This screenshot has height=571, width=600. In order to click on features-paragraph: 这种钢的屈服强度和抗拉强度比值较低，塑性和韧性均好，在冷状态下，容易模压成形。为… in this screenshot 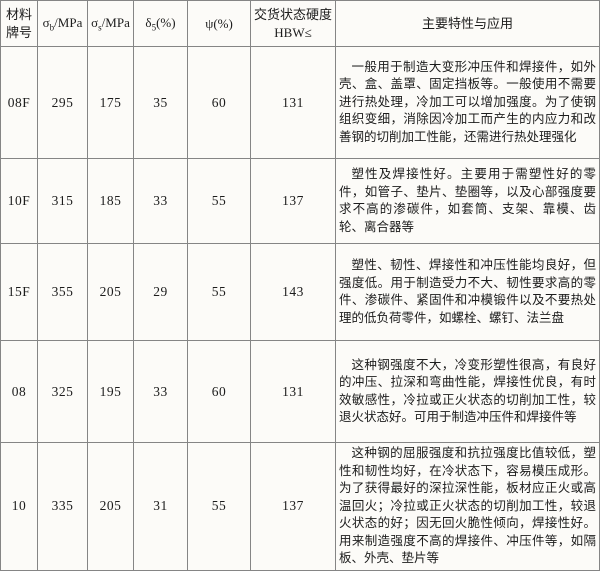, I will do `click(467, 505)`.